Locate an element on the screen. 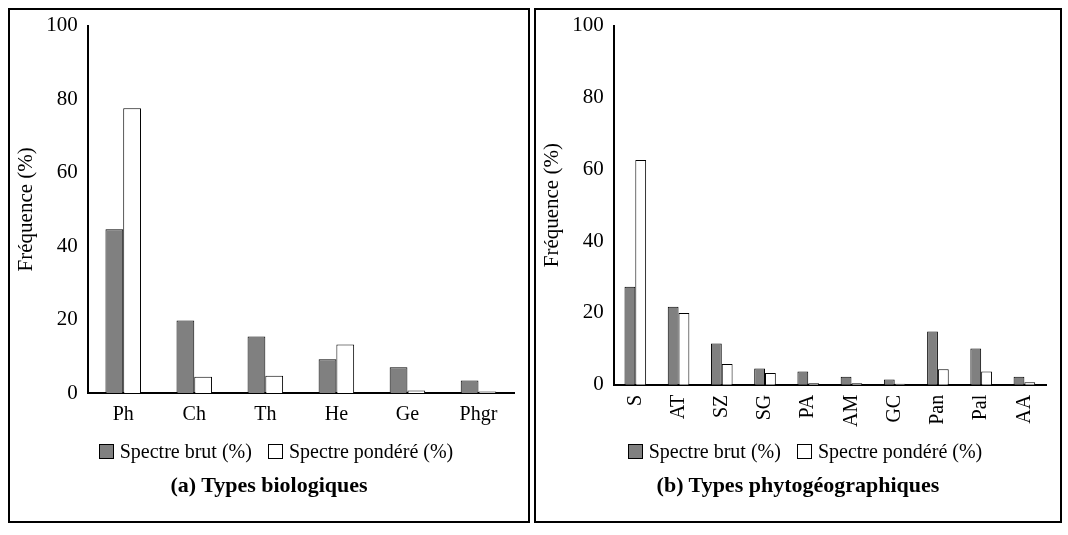  x-tick-label: He is located at coordinates (336, 413).